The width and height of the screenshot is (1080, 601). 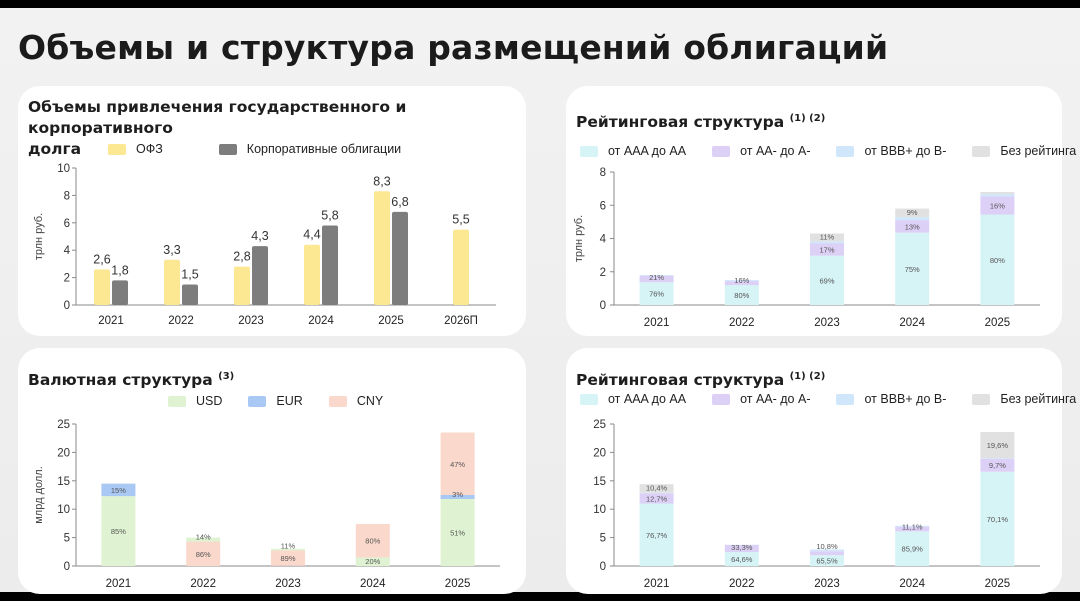 What do you see at coordinates (845, 399) in the screenshot?
I see `legend-swatch-bbb` at bounding box center [845, 399].